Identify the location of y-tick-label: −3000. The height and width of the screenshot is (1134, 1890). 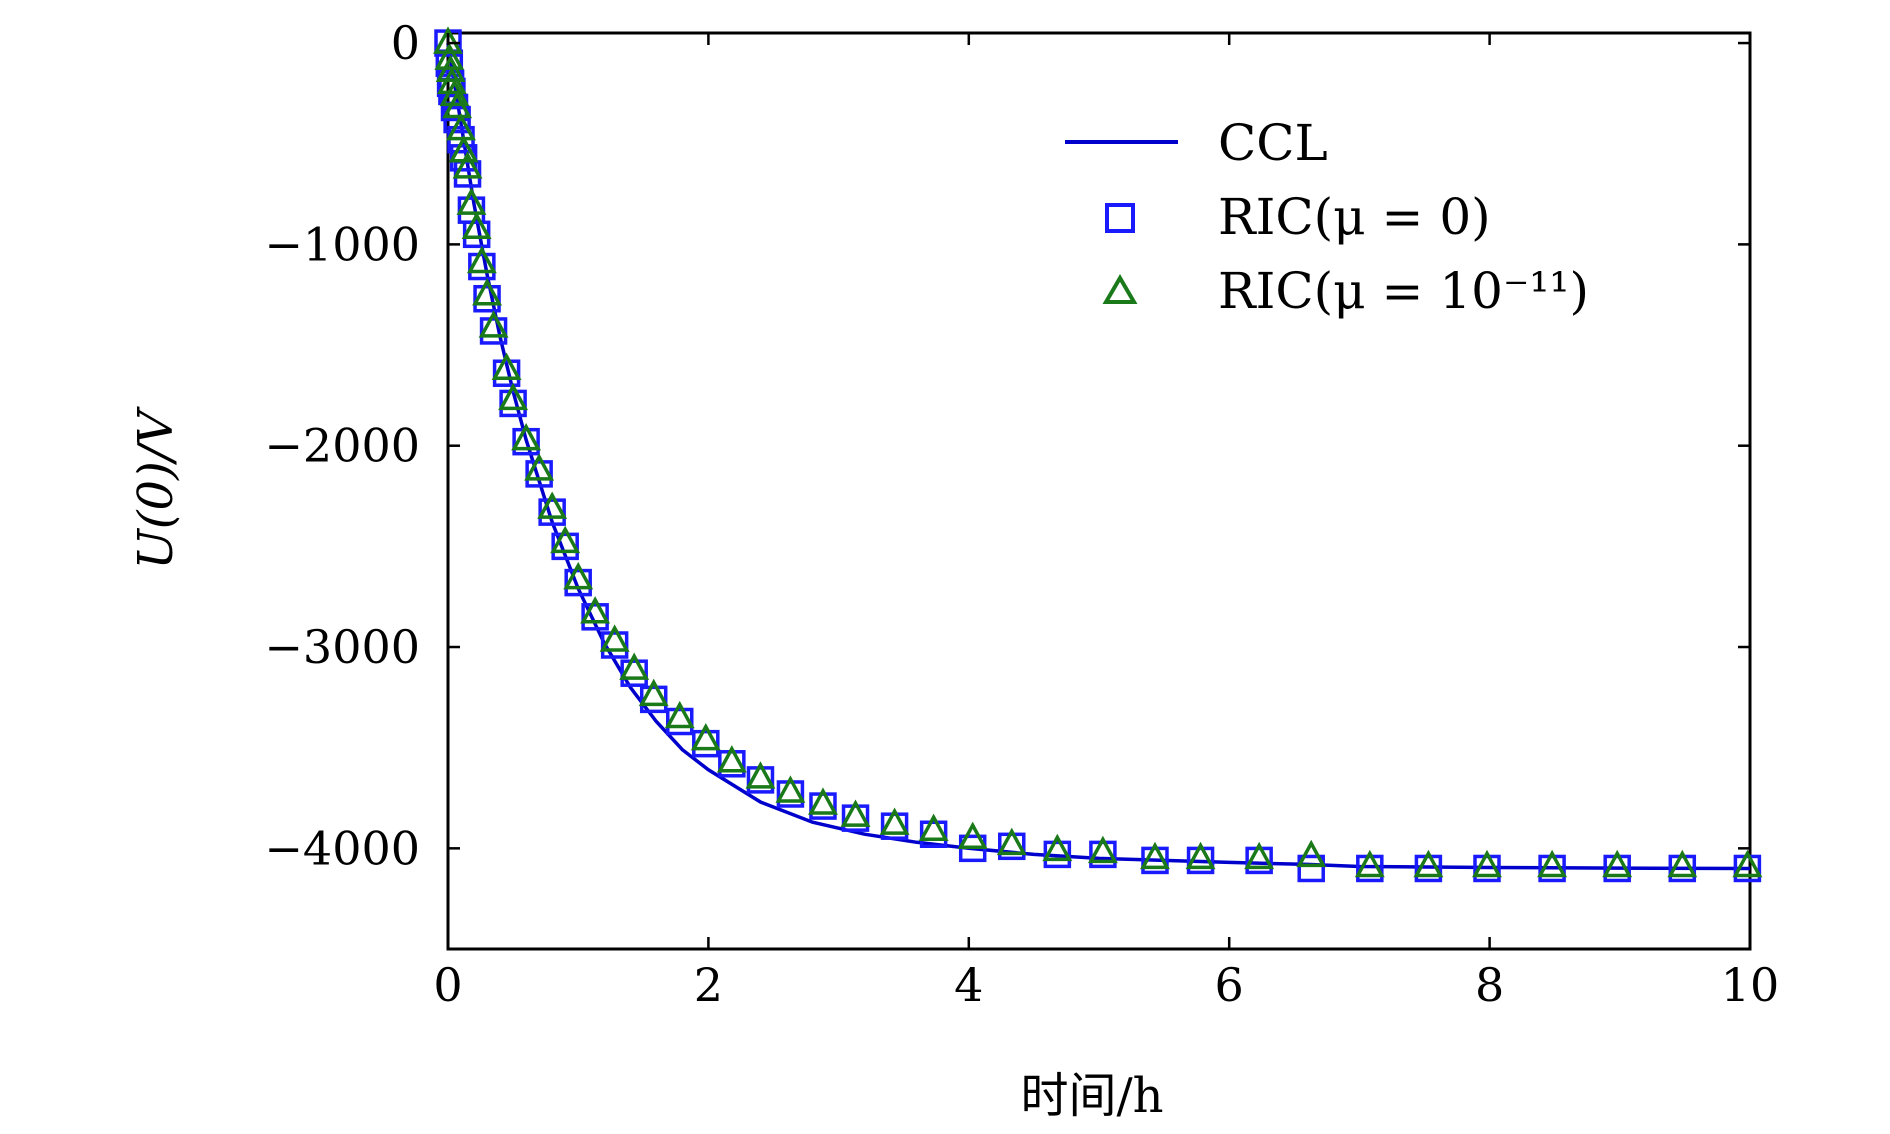
(342, 647).